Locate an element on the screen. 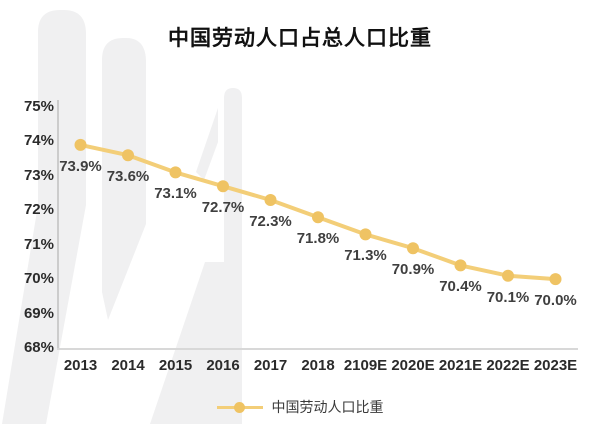 This screenshot has width=600, height=424. legend-label: 中国劳动人口比重 is located at coordinates (327, 407).